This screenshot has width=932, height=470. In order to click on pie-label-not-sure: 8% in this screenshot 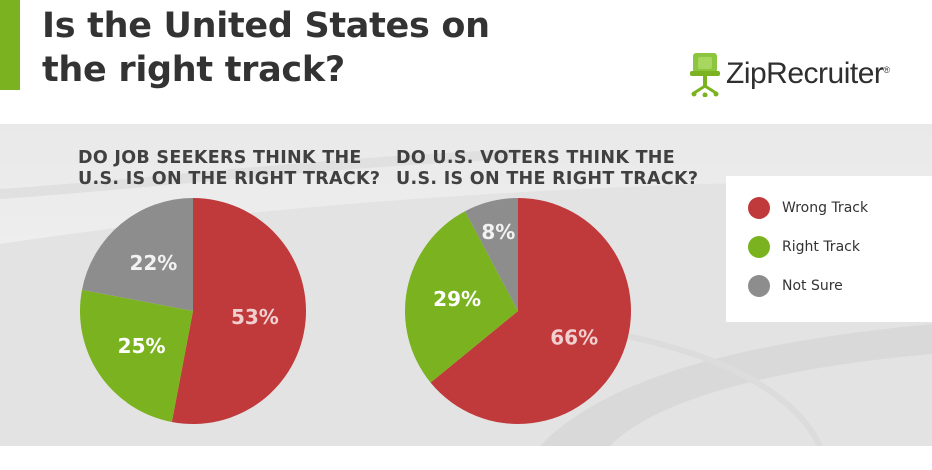, I will do `click(498, 232)`.